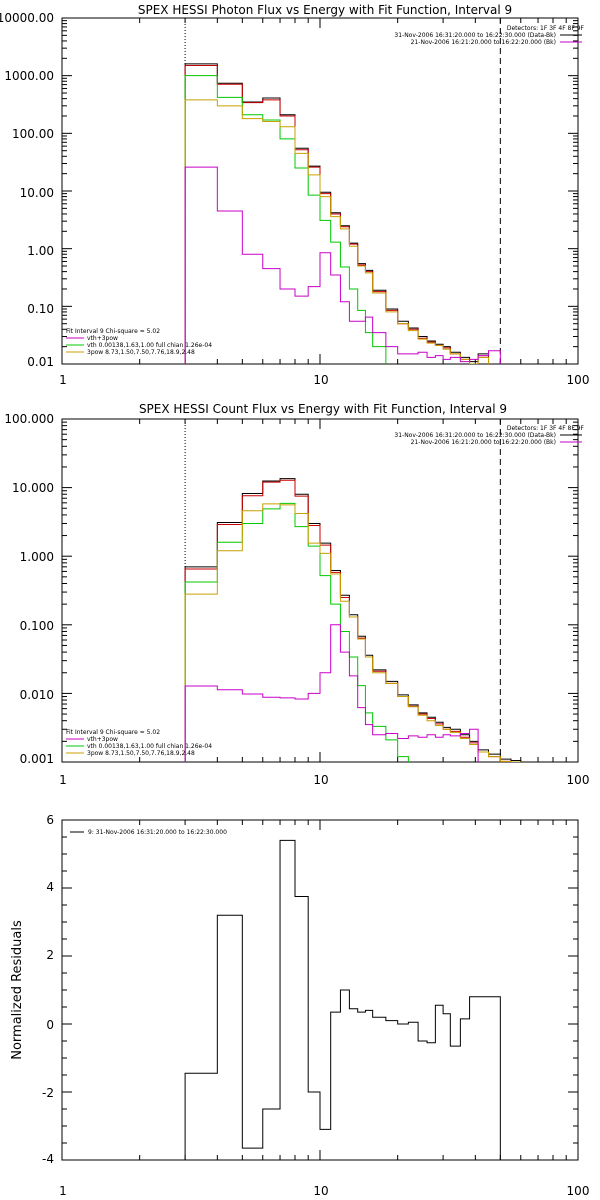 The image size is (600, 1200). What do you see at coordinates (33, 488) in the screenshot?
I see `y-tick-label: 10.000` at bounding box center [33, 488].